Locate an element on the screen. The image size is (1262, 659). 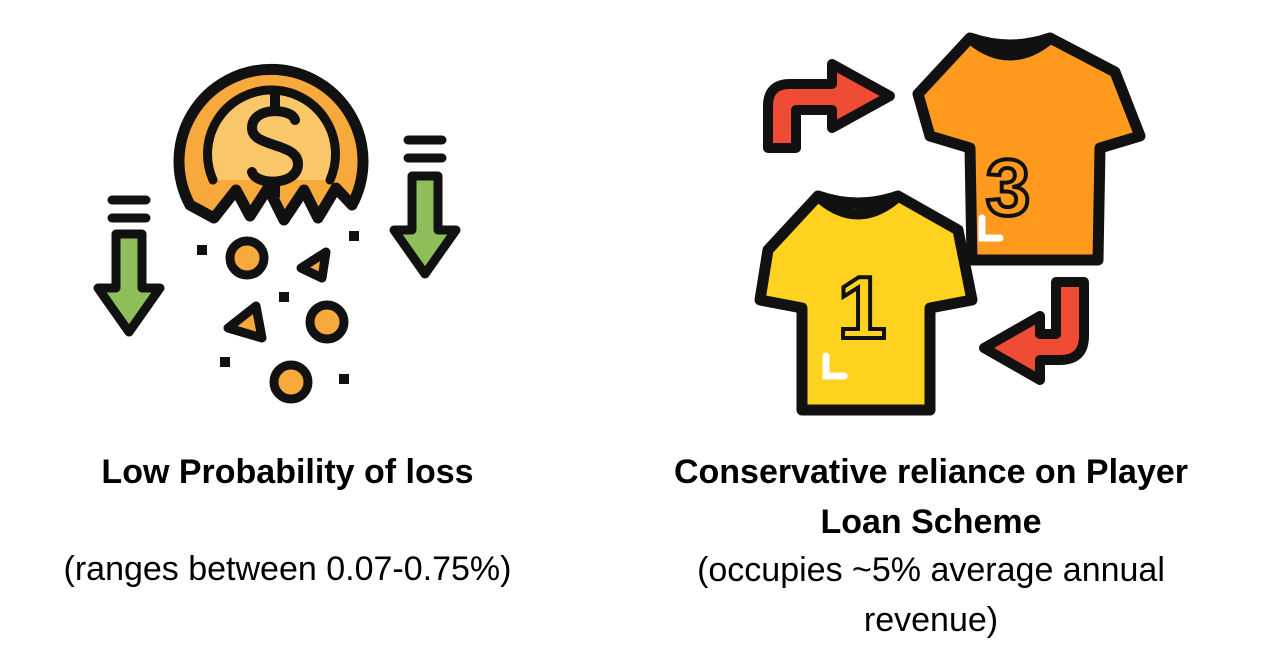
yellow-jersey-icon is located at coordinates (866, 303).